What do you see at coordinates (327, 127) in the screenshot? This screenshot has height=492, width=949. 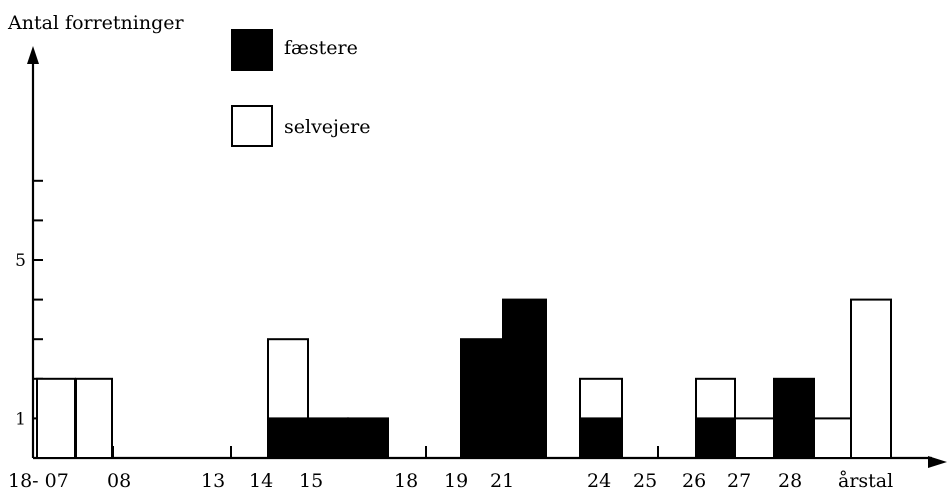 I see `legend-label: selvejere` at bounding box center [327, 127].